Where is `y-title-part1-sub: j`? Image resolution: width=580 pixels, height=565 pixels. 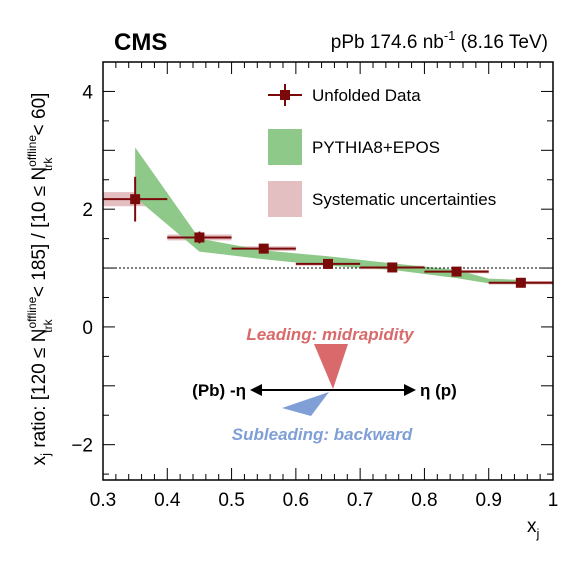 y-title-part1-sub: j is located at coordinates (45, 455).